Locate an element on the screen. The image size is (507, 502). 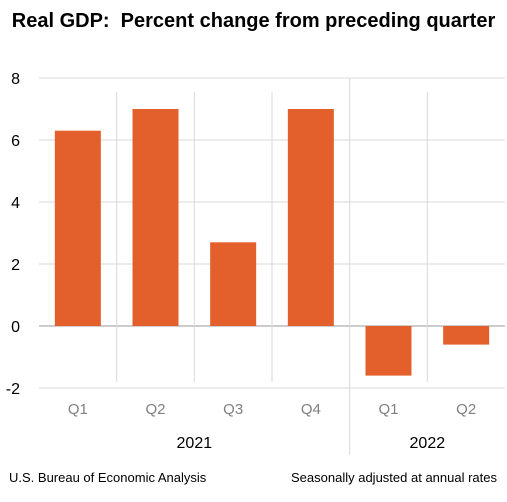
year-label: 2021 is located at coordinates (195, 443).